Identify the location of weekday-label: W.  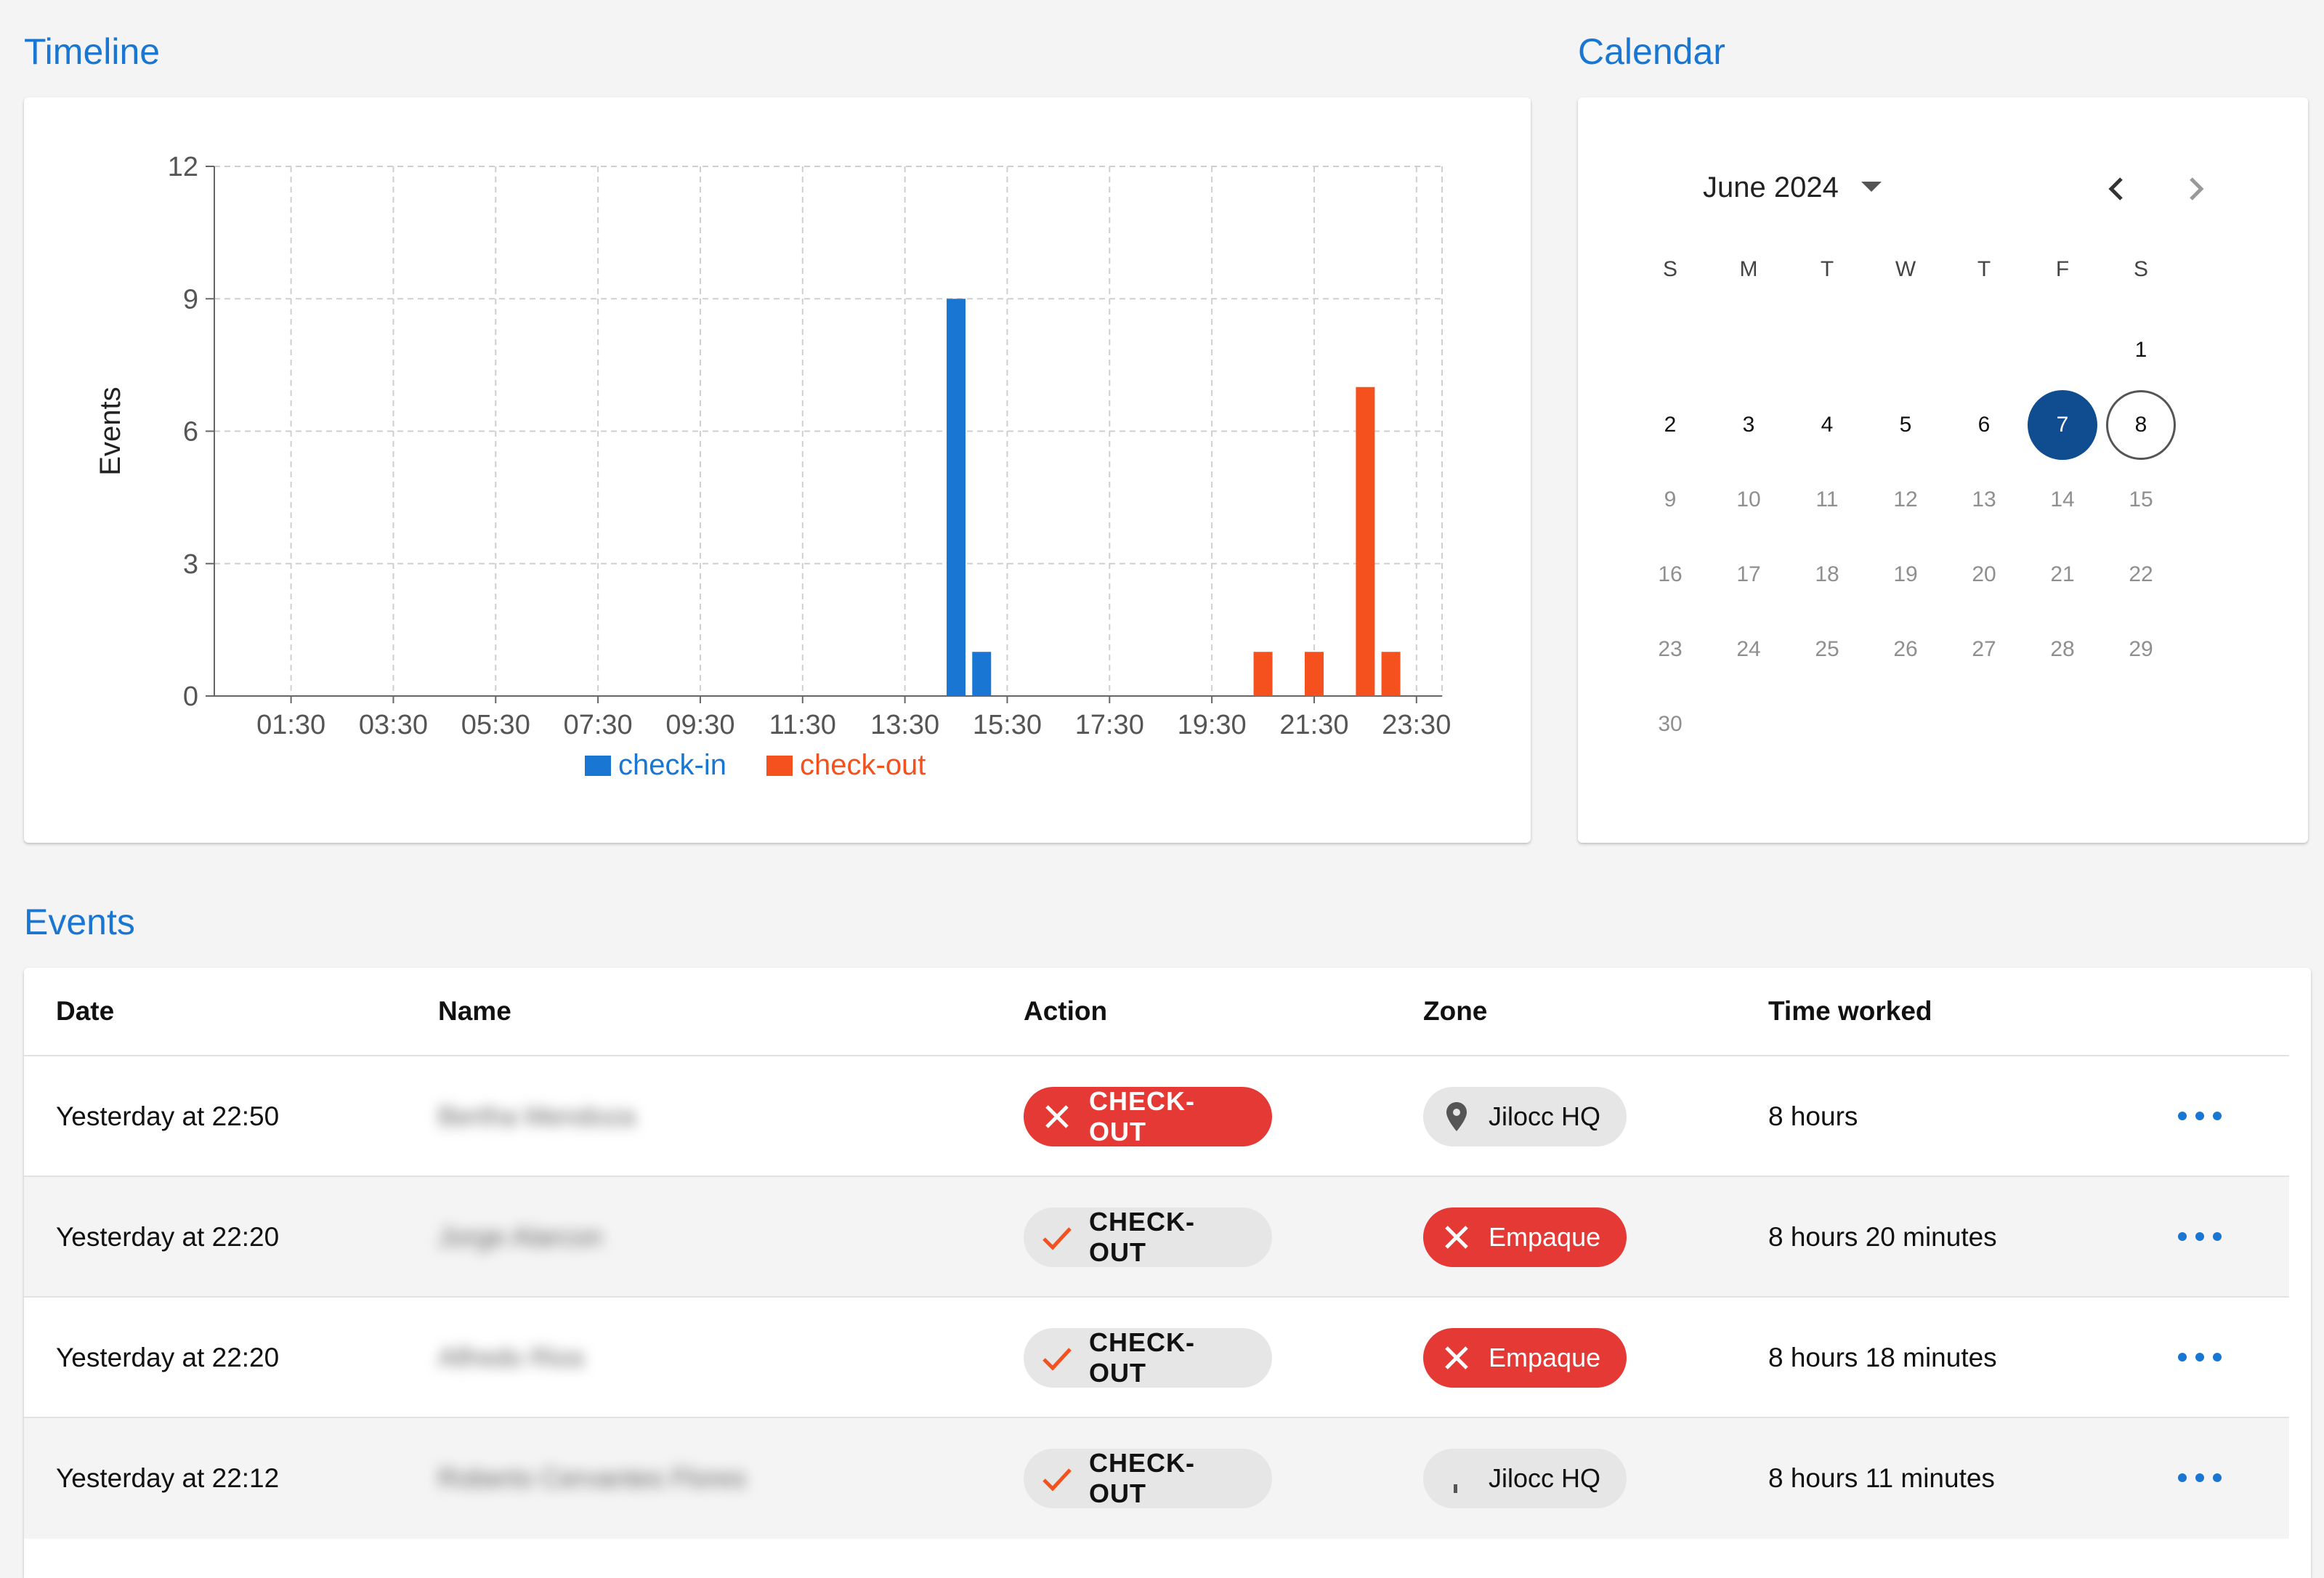
(1905, 269).